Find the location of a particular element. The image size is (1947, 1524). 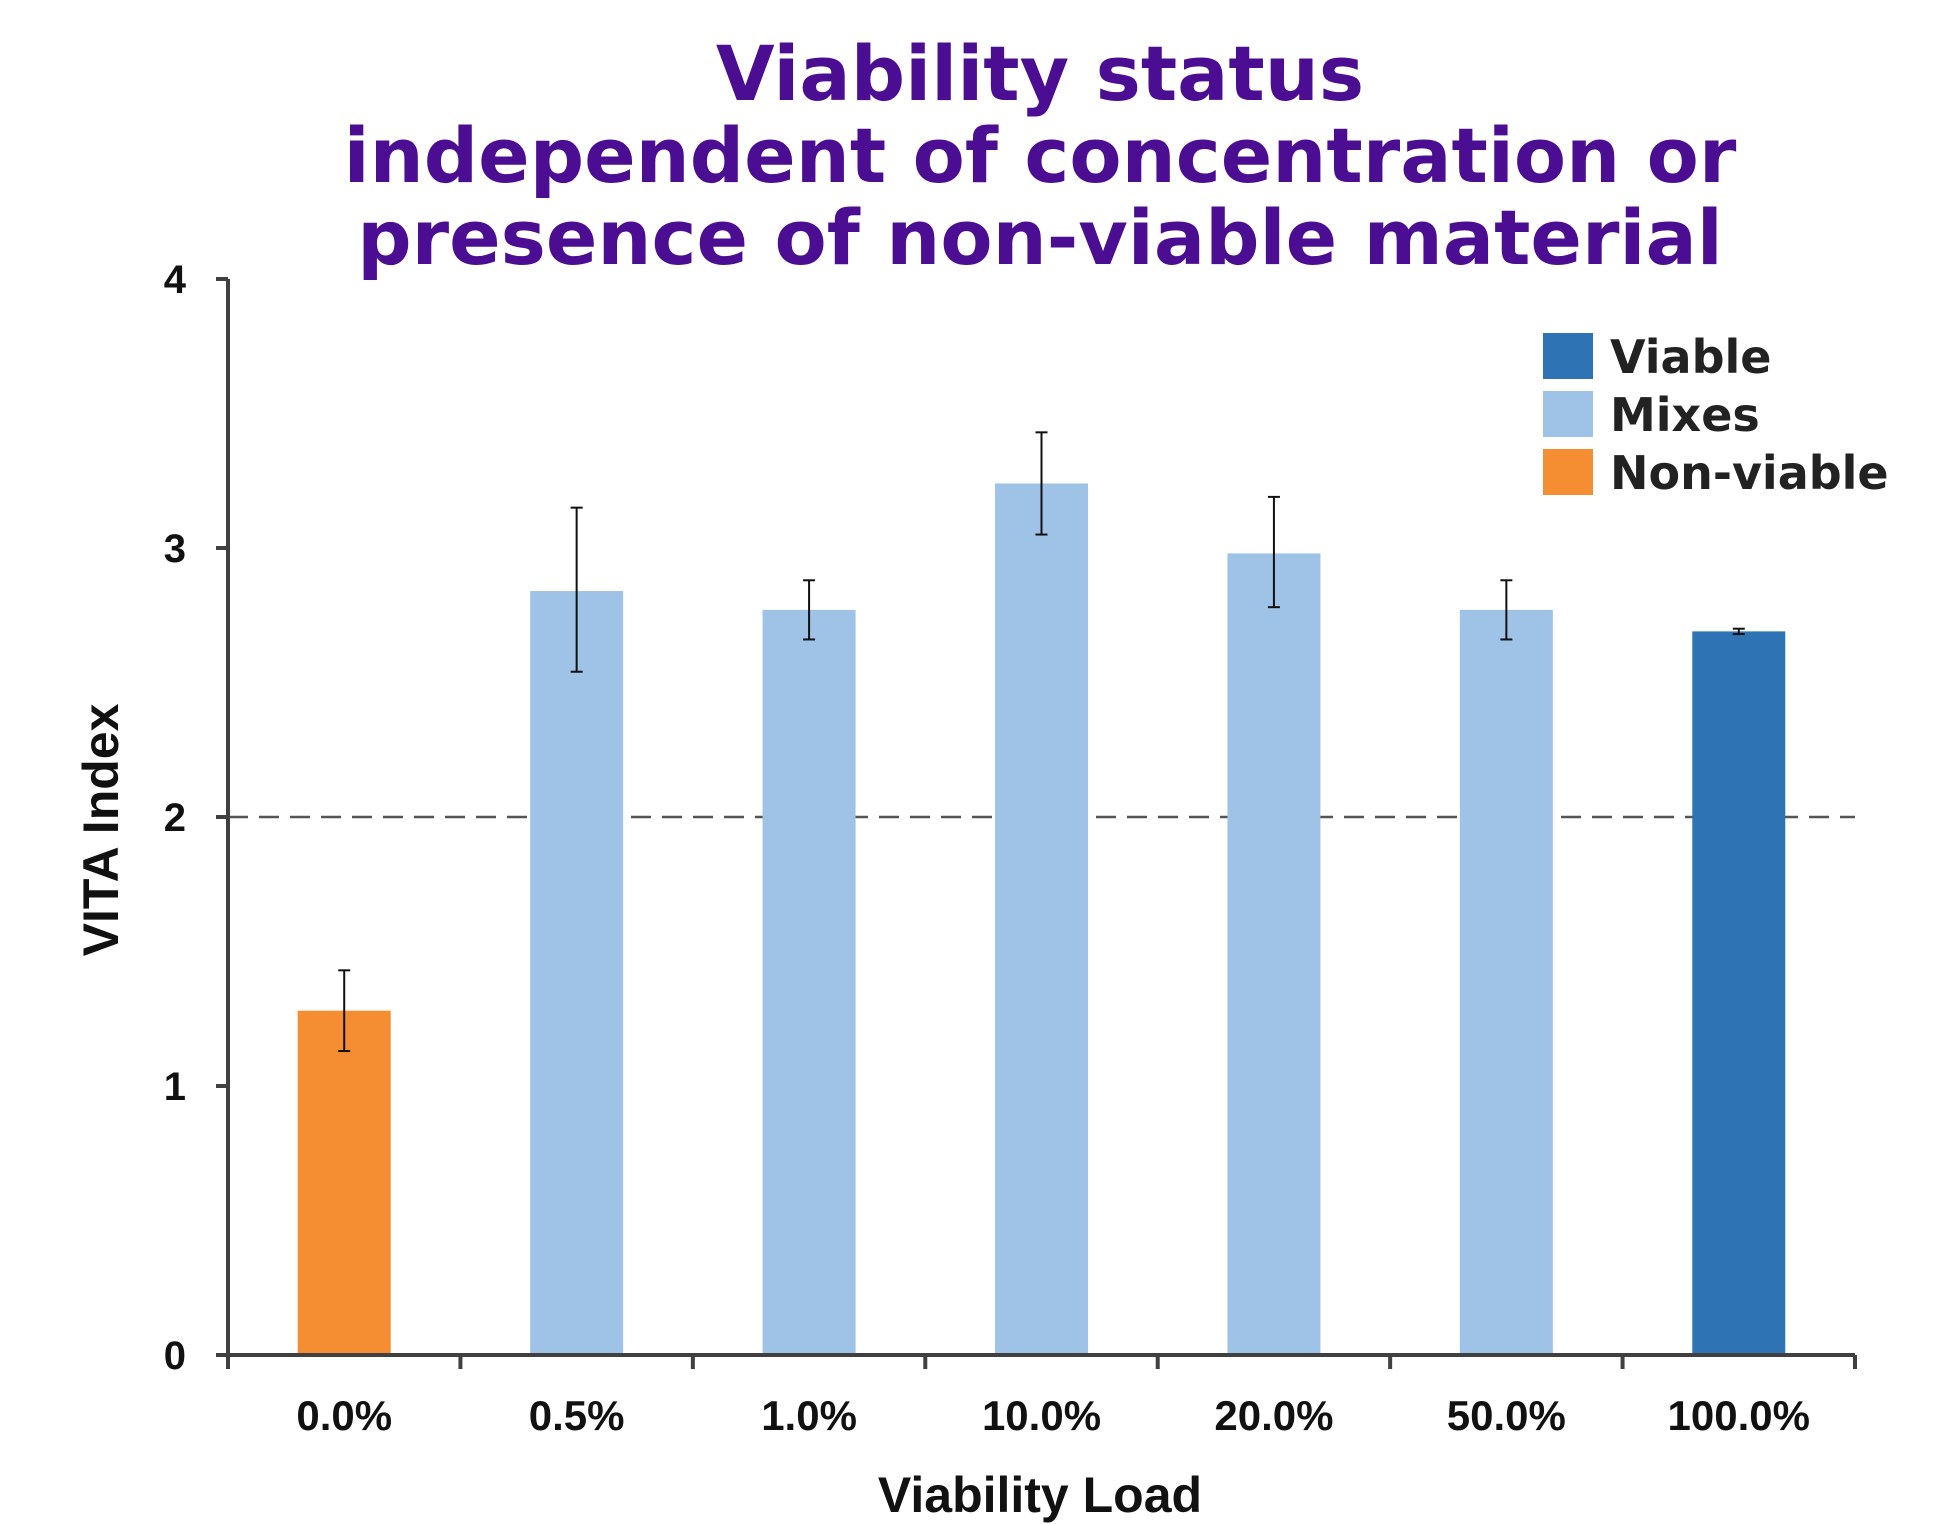

legend-item: Non-viable is located at coordinates (1716, 473).